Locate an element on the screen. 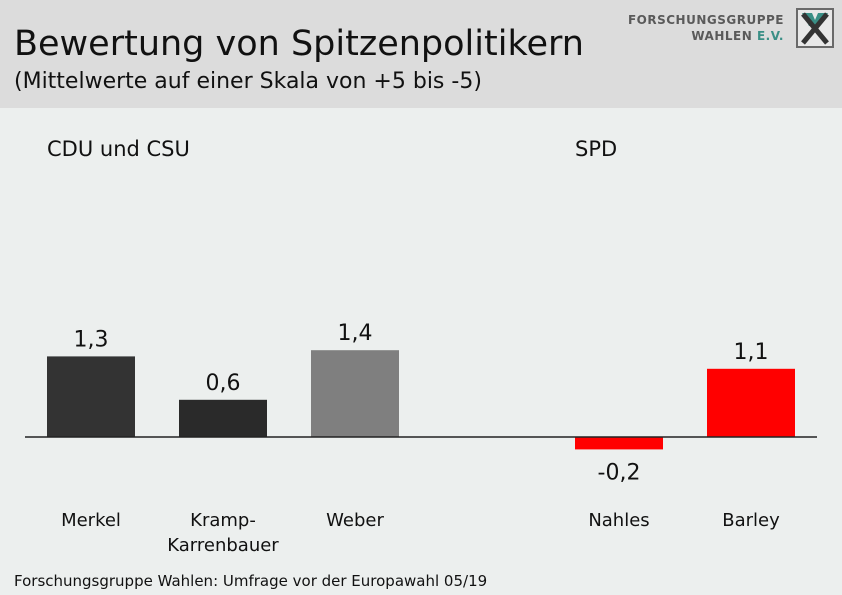 The width and height of the screenshot is (842, 595). data-label-4: -0,2 is located at coordinates (619, 472).